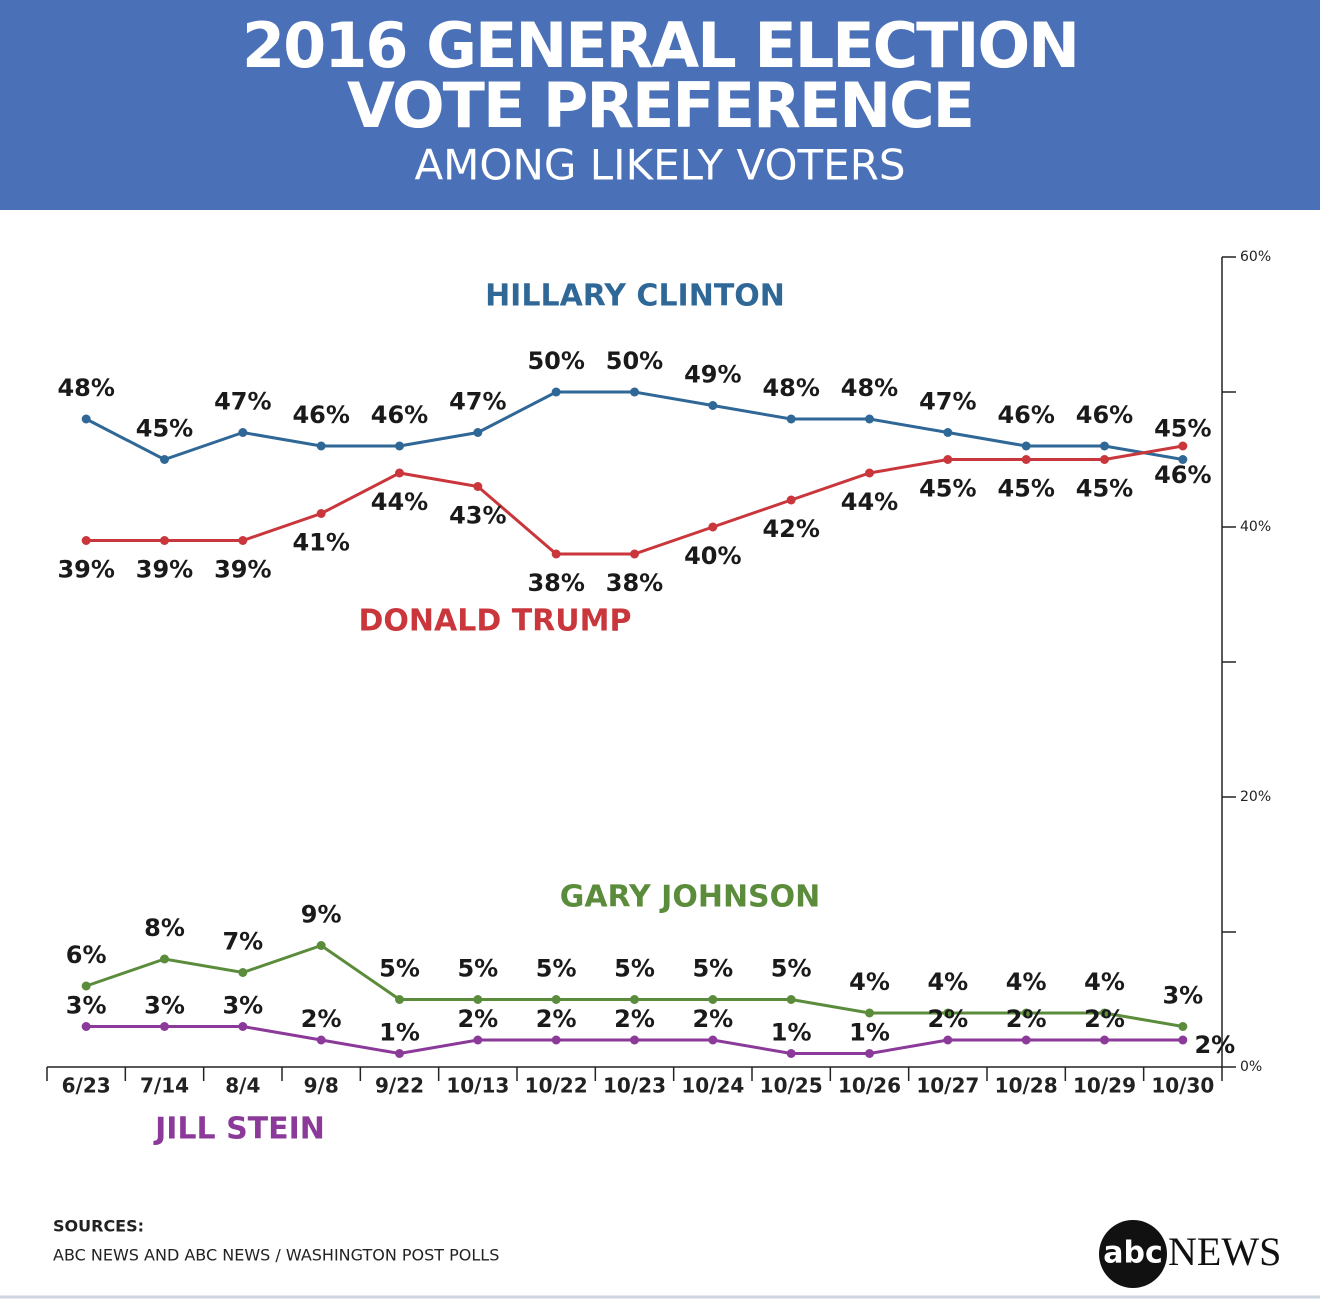  What do you see at coordinates (477, 516) in the screenshot?
I see `data-label: 43%` at bounding box center [477, 516].